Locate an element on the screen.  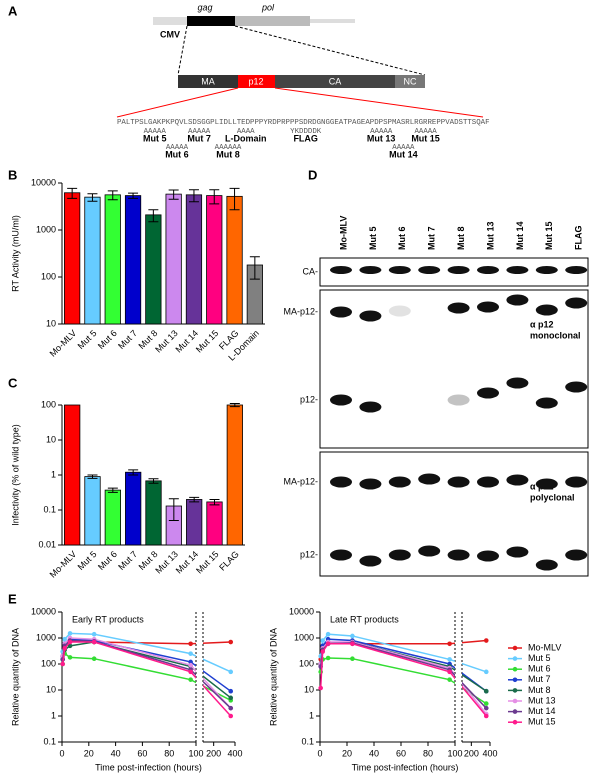
mutation-marker: AAAAAA is located at coordinates (228, 148).